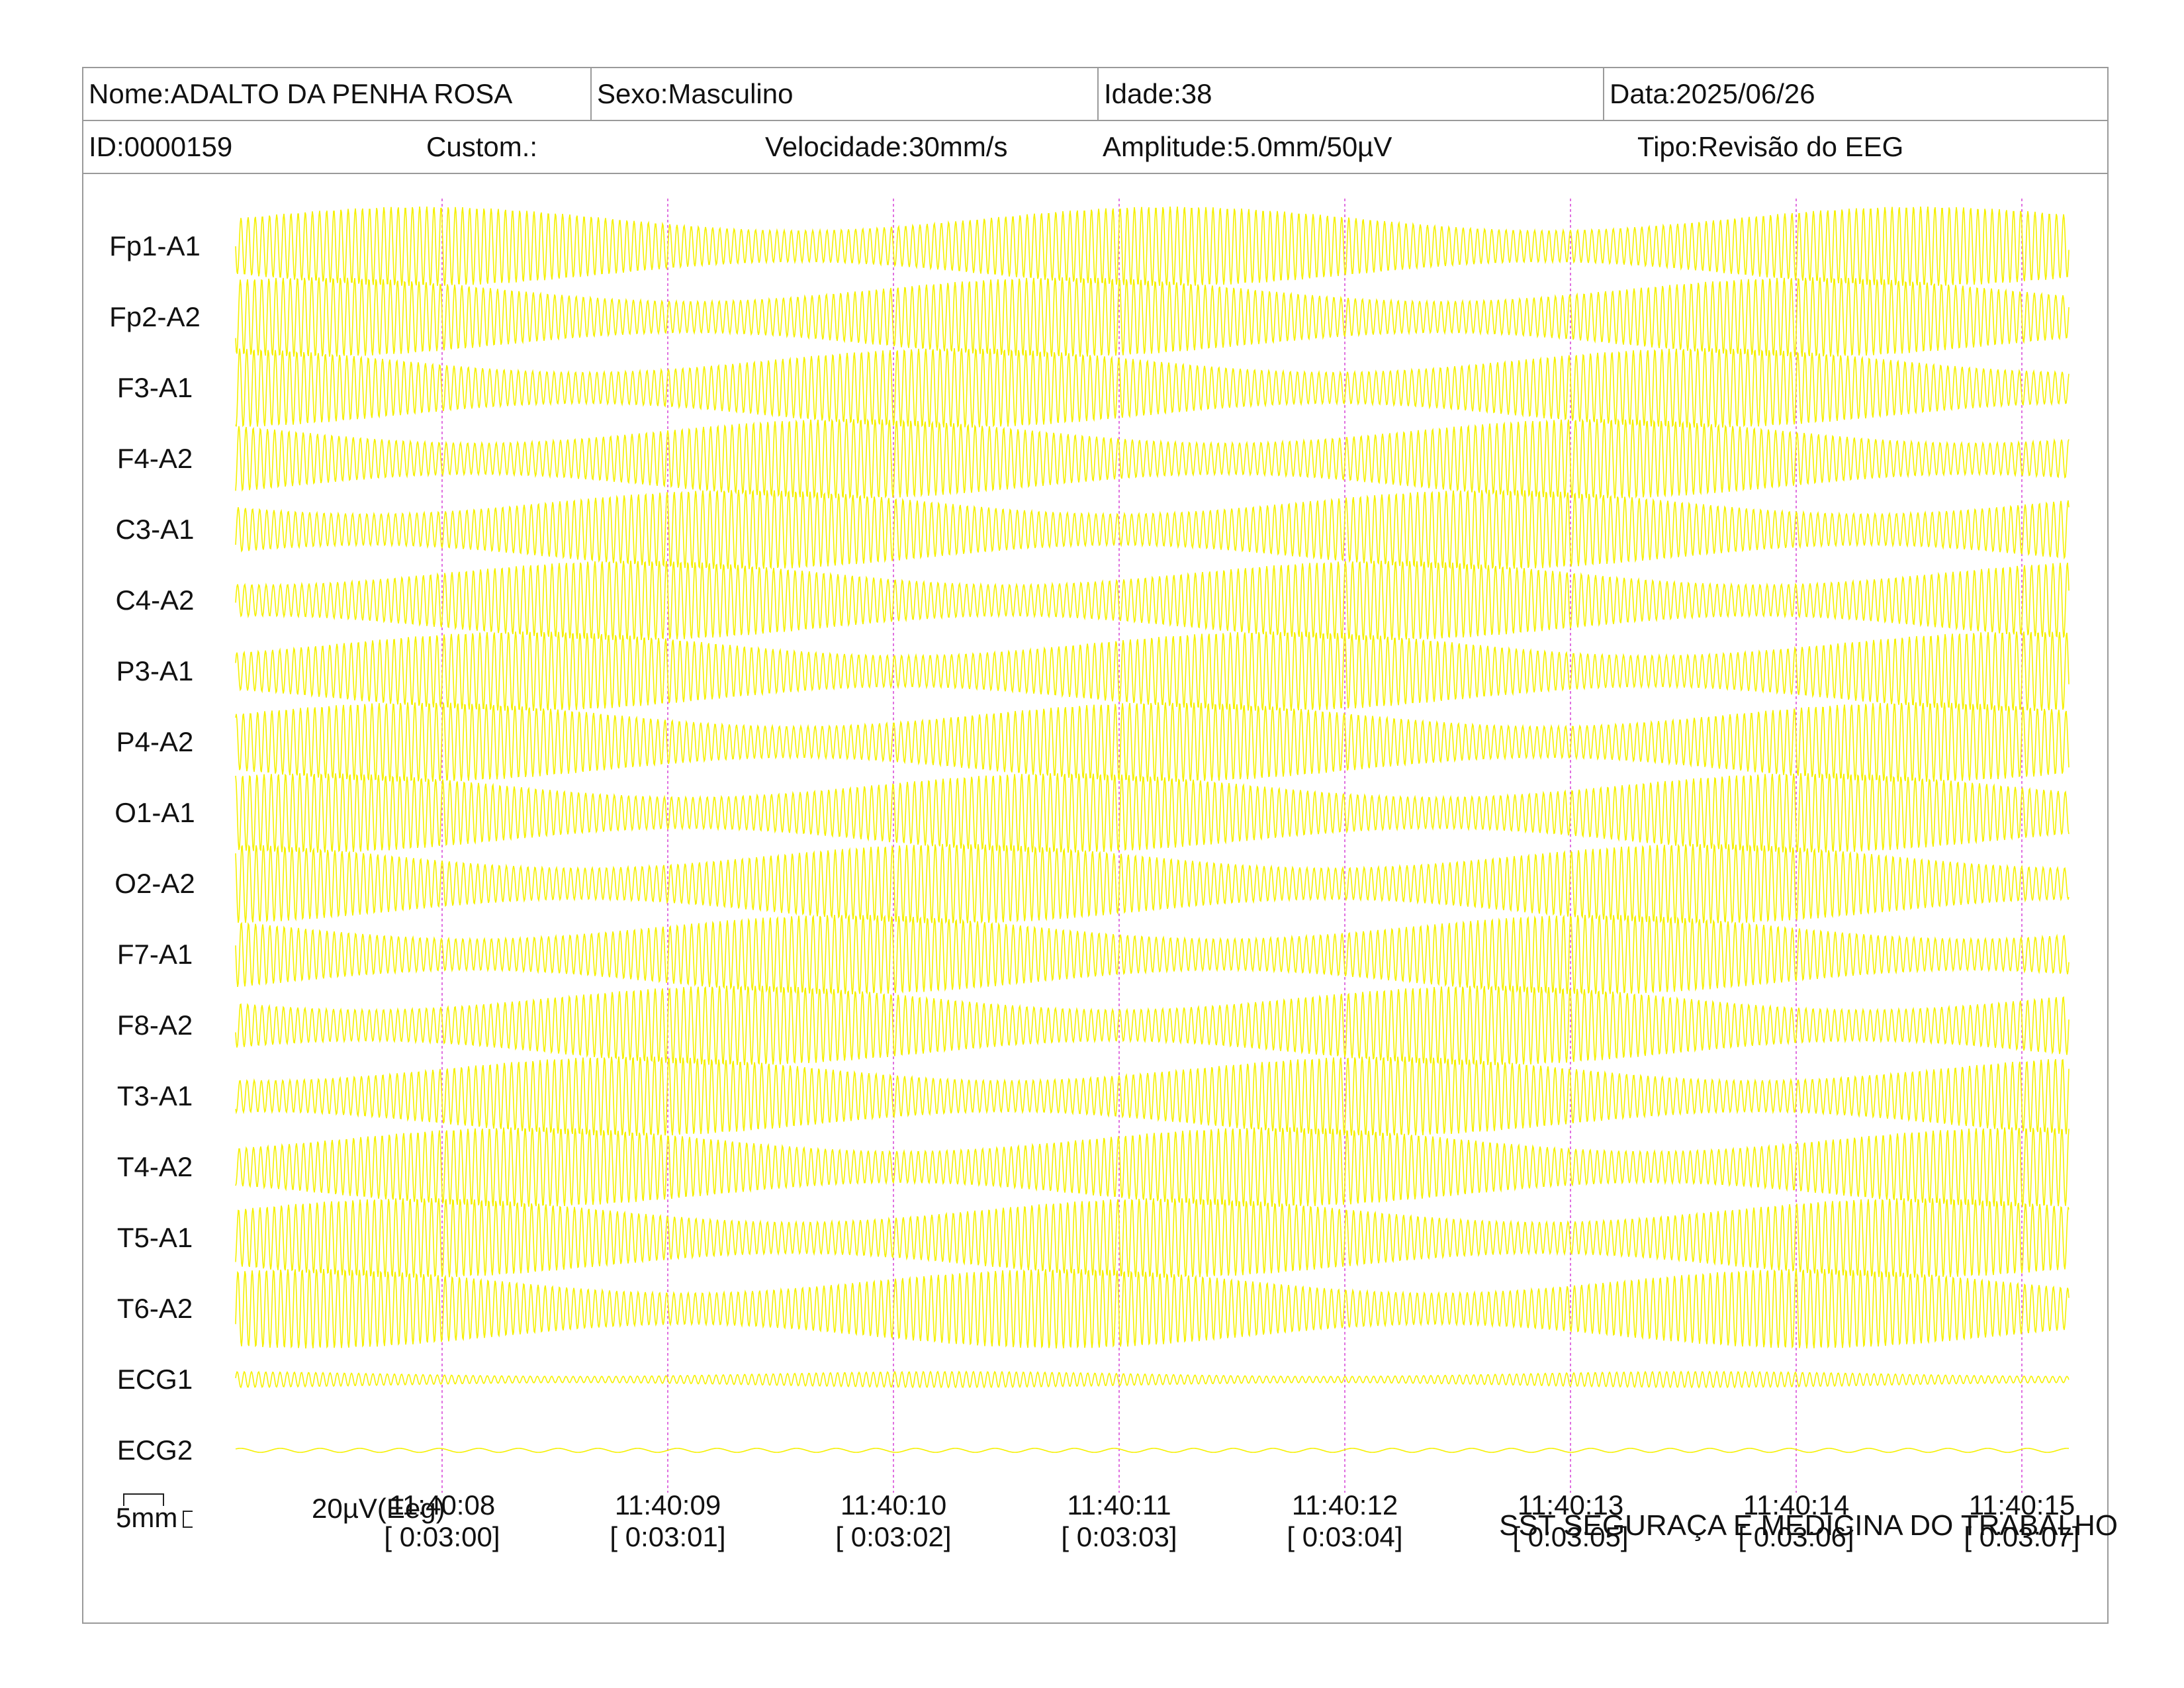 The image size is (2184, 1688). I want to click on exam-date: Data:2025/06/26, so click(1709, 94).